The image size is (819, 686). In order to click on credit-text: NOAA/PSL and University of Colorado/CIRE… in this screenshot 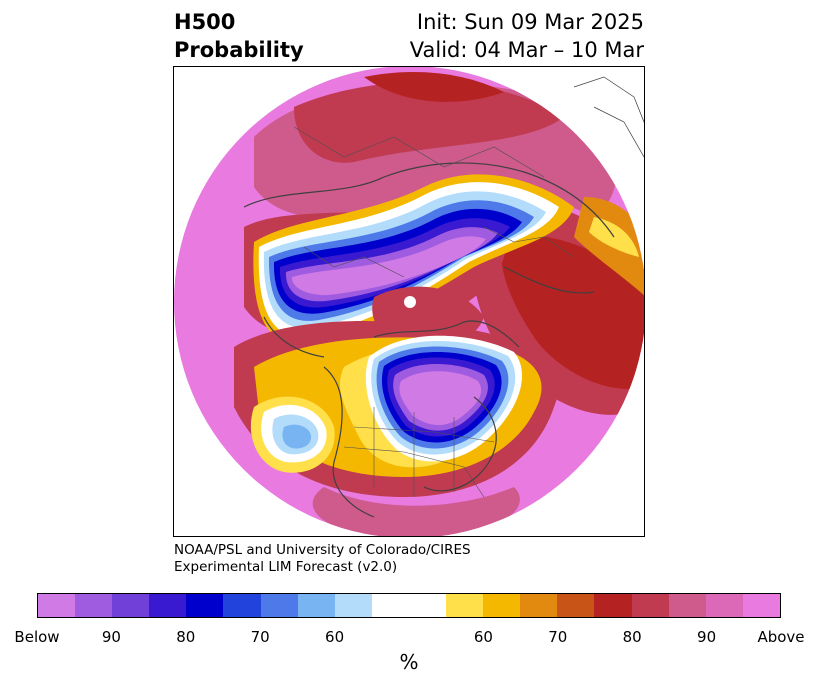, I will do `click(322, 559)`.